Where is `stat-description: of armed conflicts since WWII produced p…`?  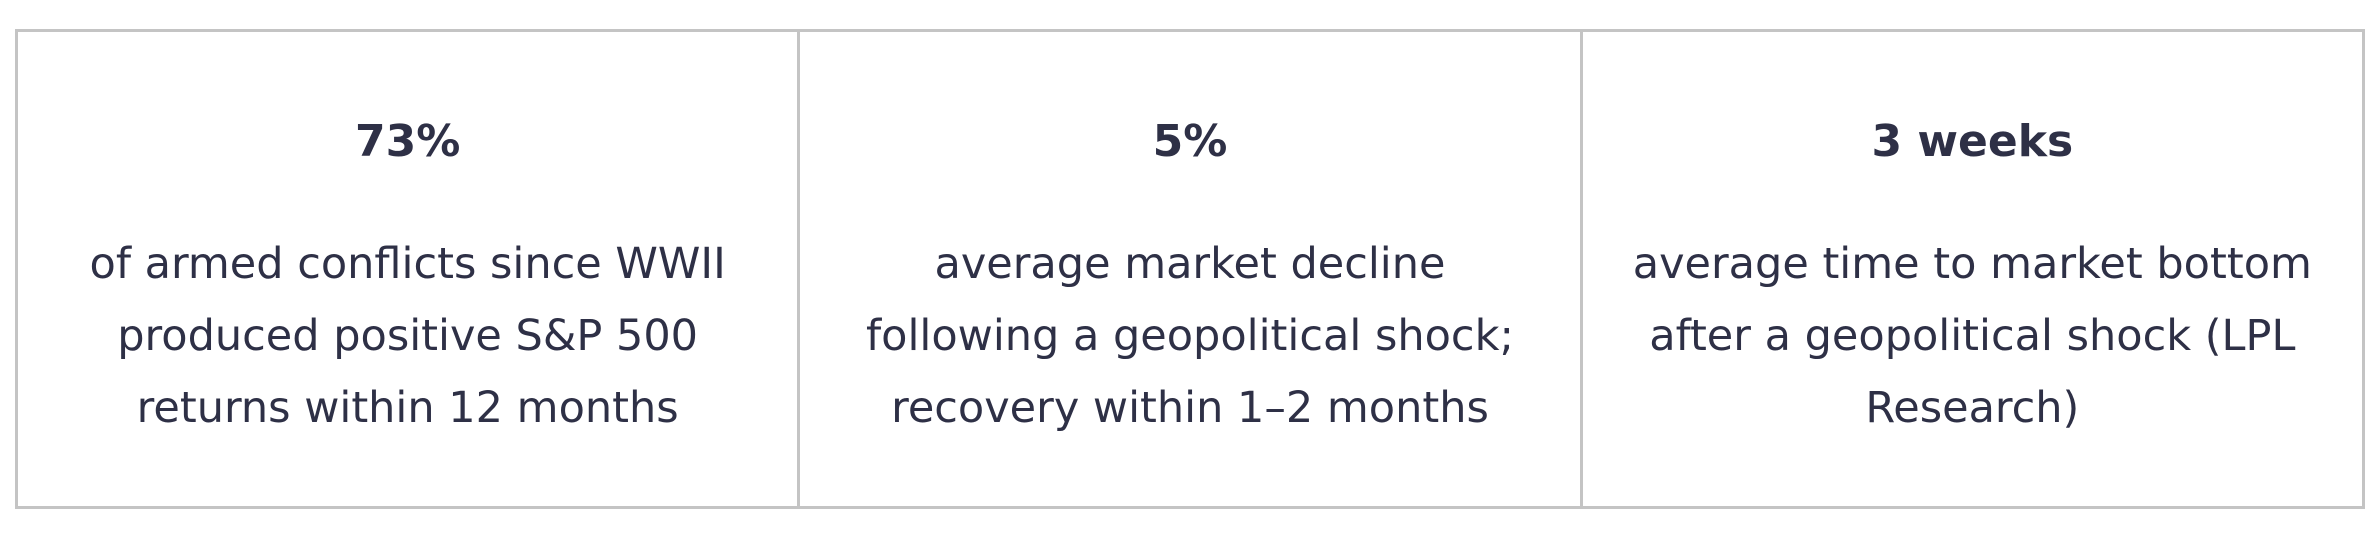 stat-description: of armed conflicts since WWII produced p… is located at coordinates (407, 336).